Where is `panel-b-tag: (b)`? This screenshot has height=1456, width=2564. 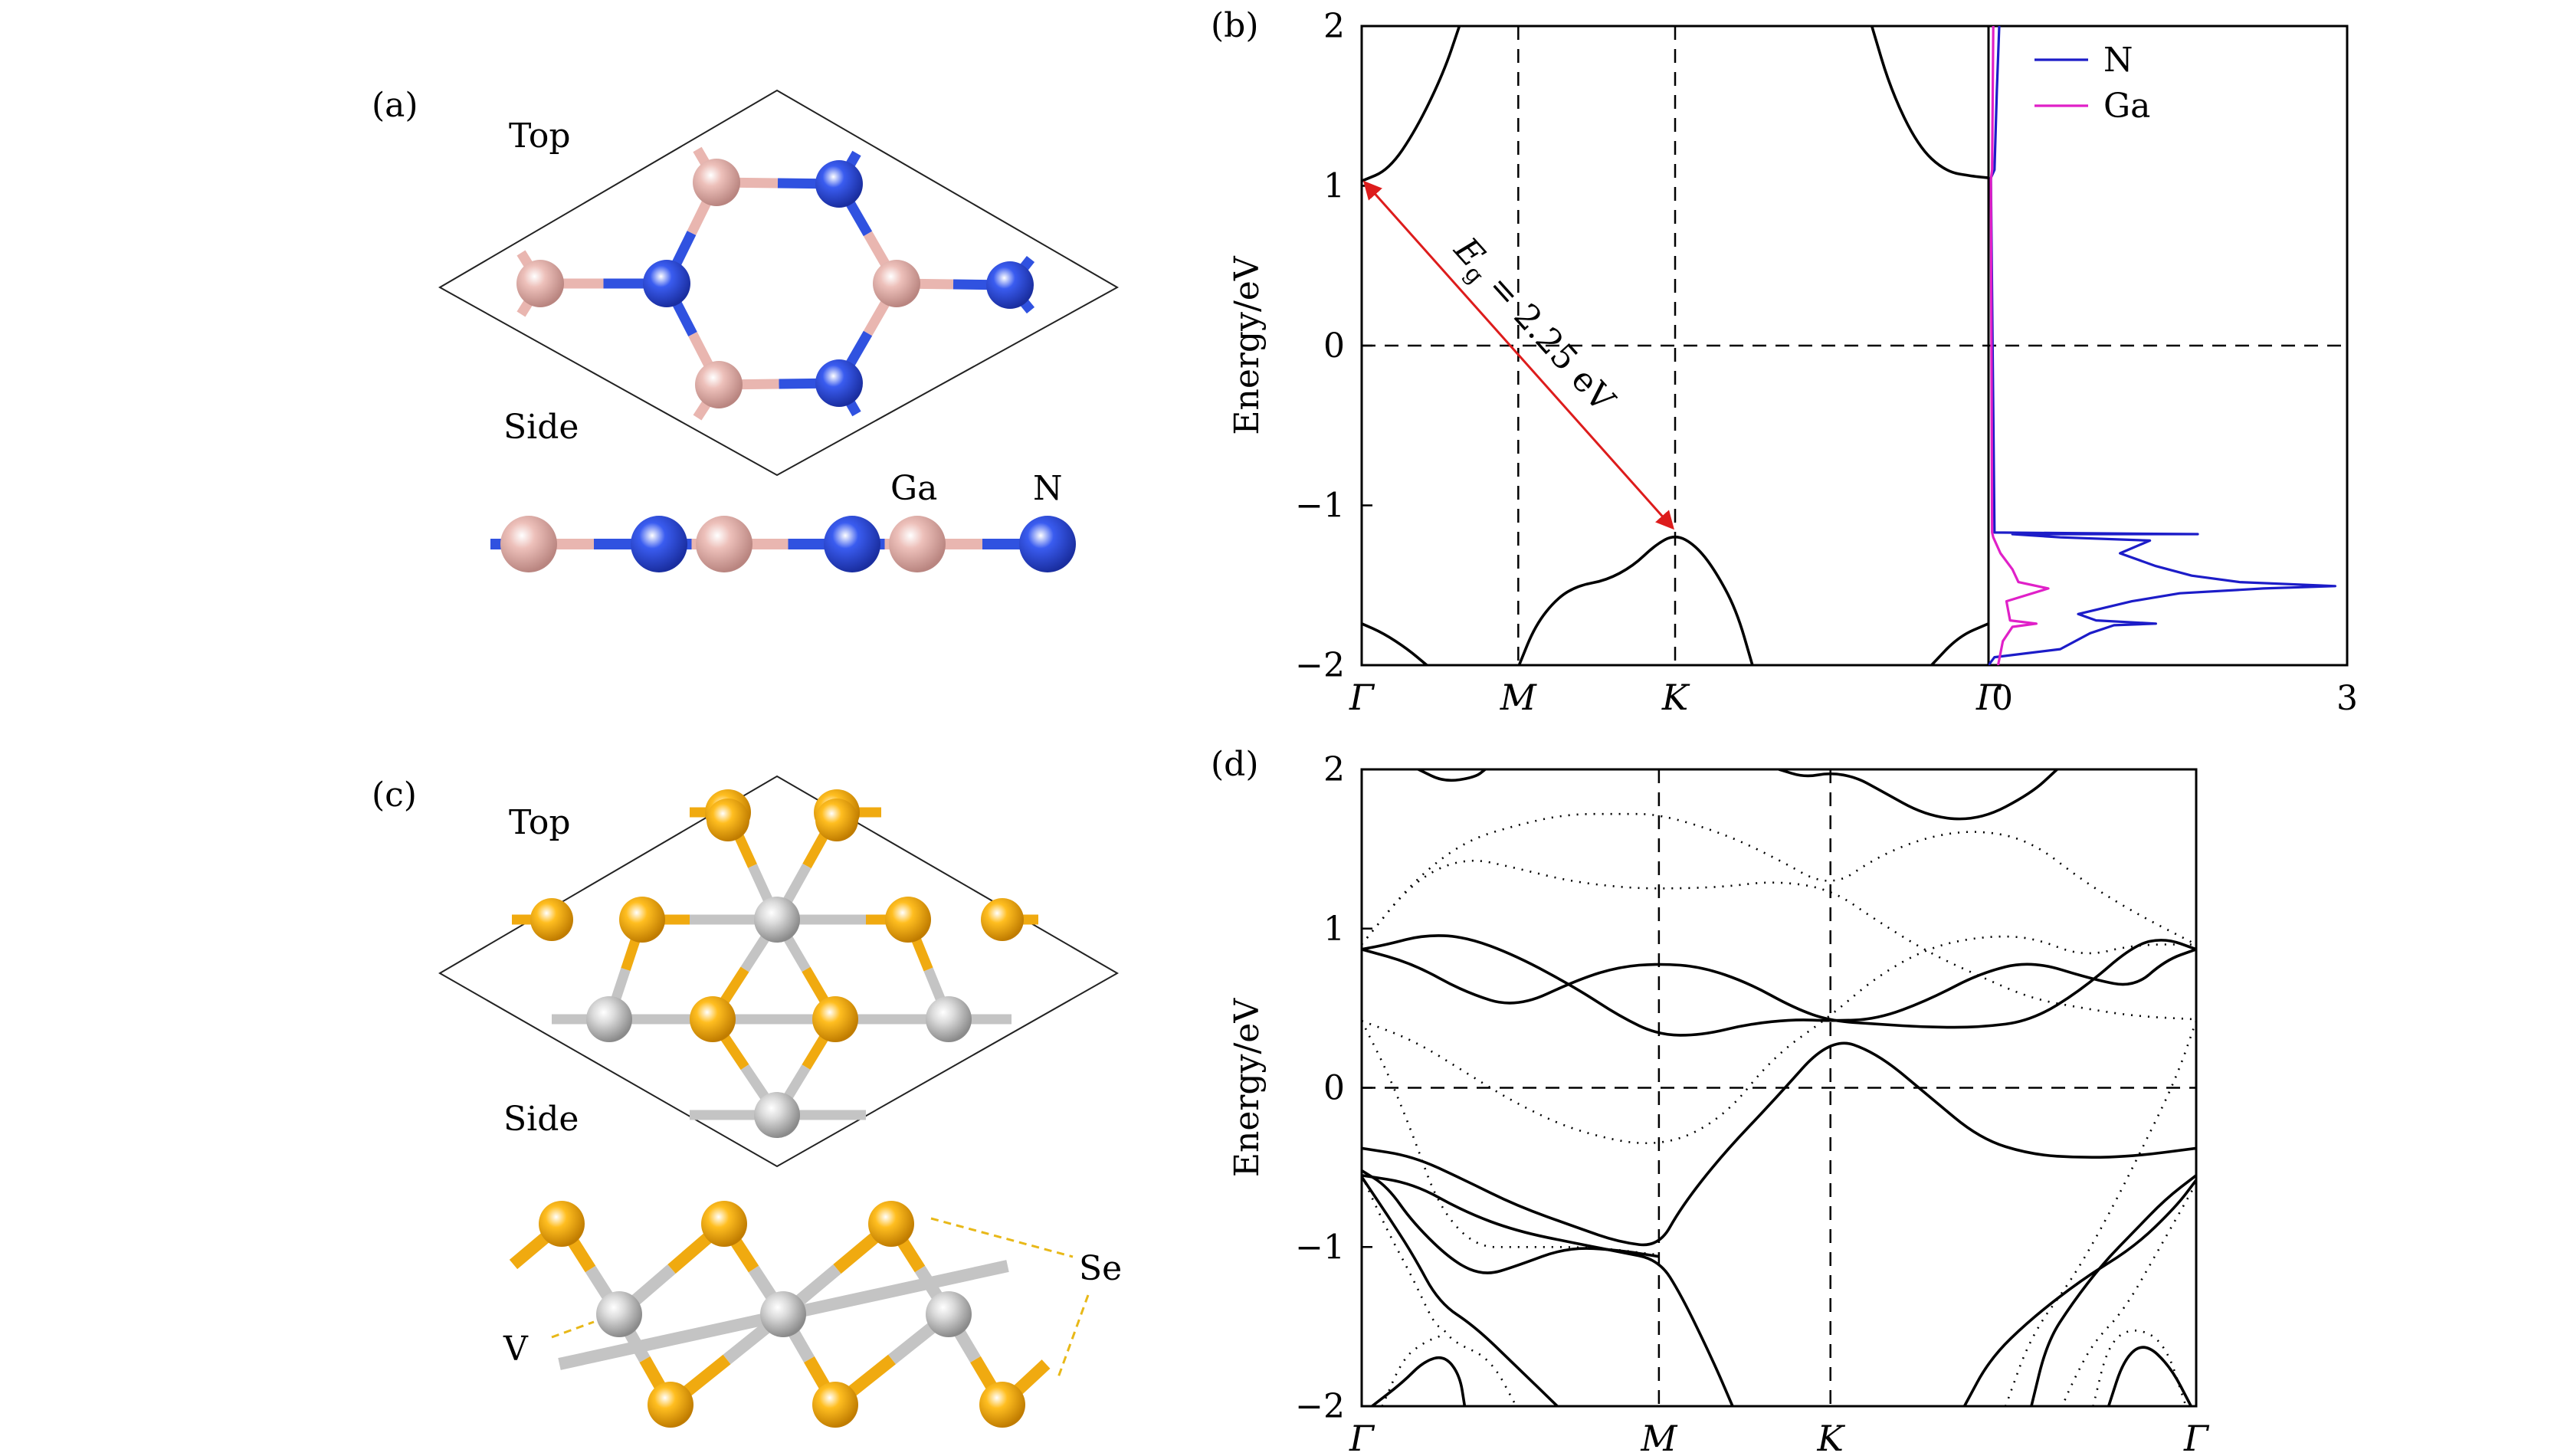
panel-b-tag: (b) is located at coordinates (1235, 25).